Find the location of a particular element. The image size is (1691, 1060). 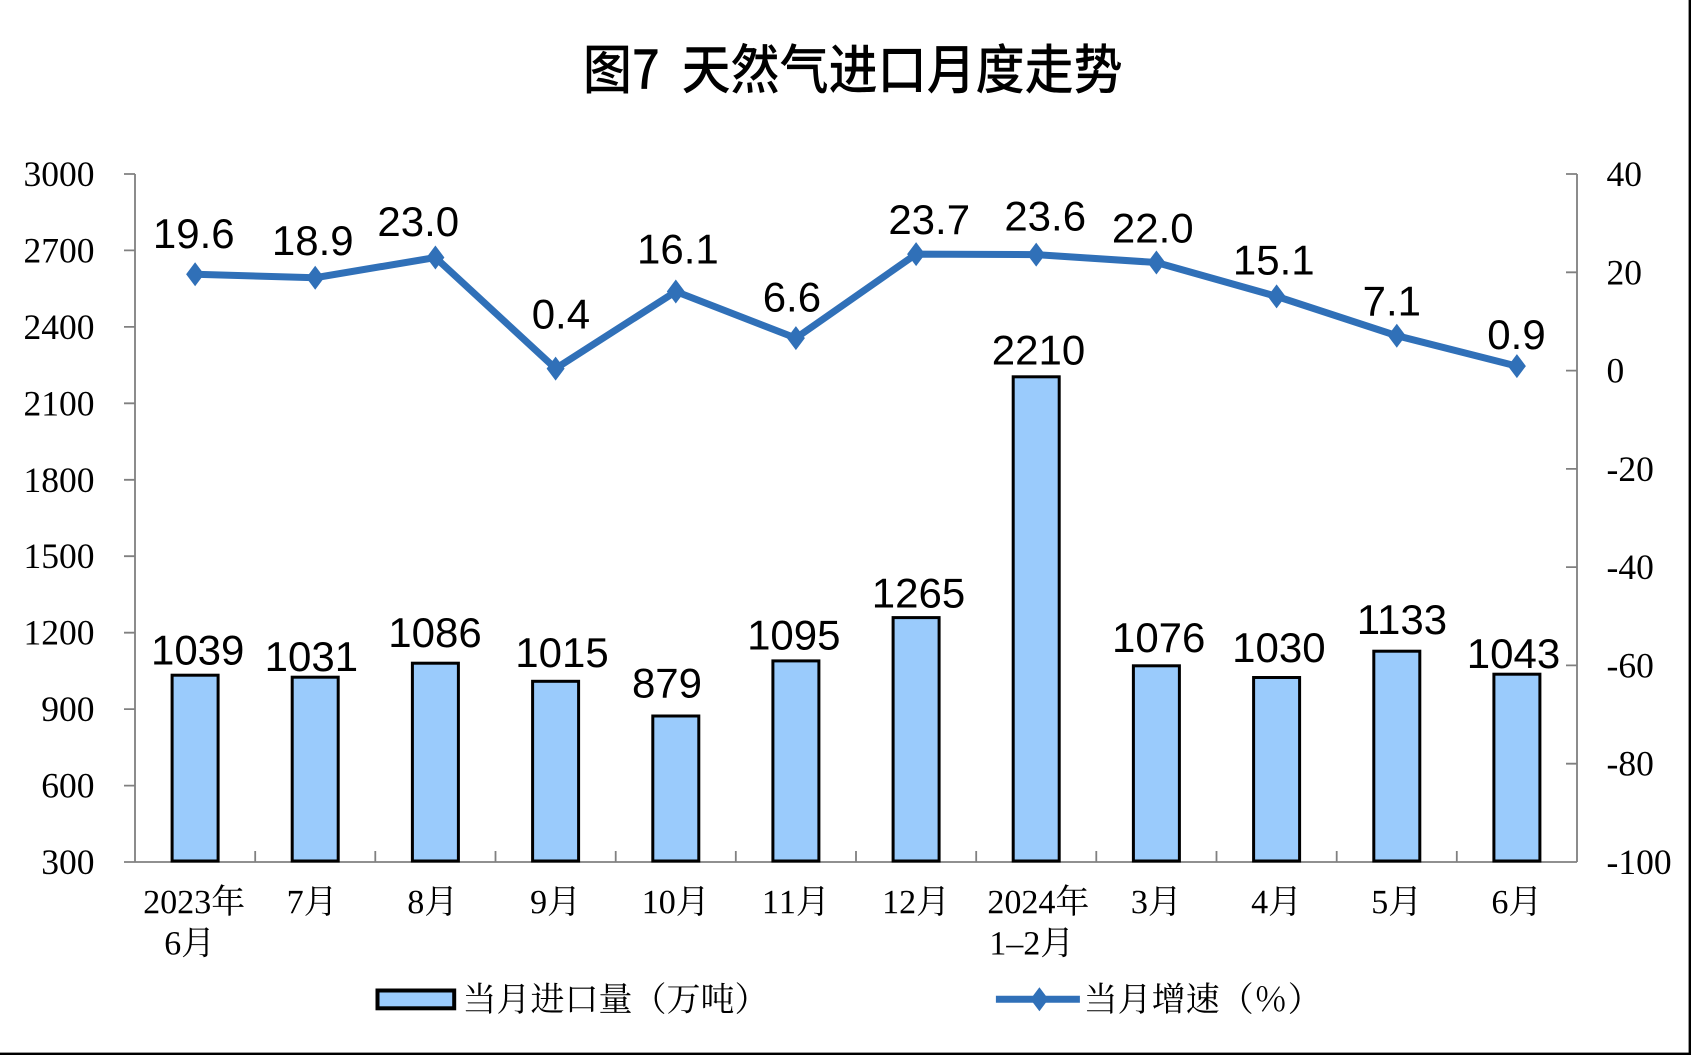

svg-text: 300 is located at coordinates (67, 862).